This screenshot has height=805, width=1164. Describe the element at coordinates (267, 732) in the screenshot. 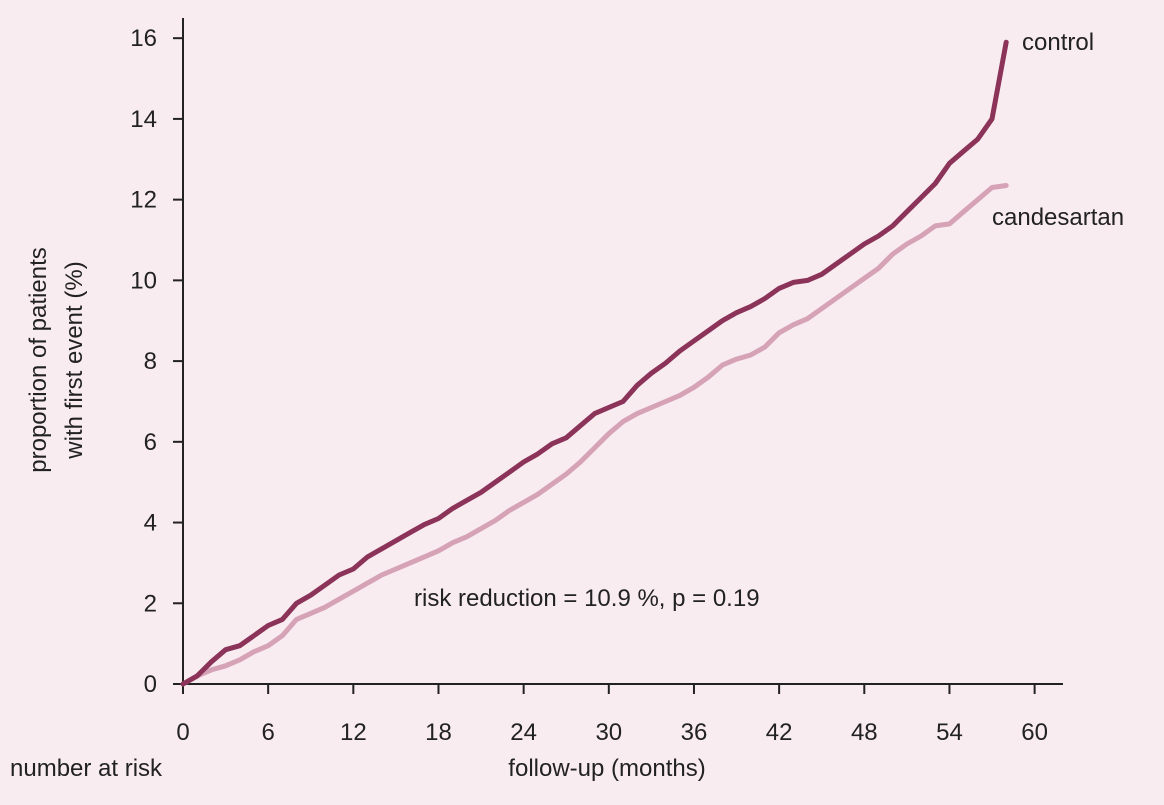

I see `x-tick-label: 6` at that location.